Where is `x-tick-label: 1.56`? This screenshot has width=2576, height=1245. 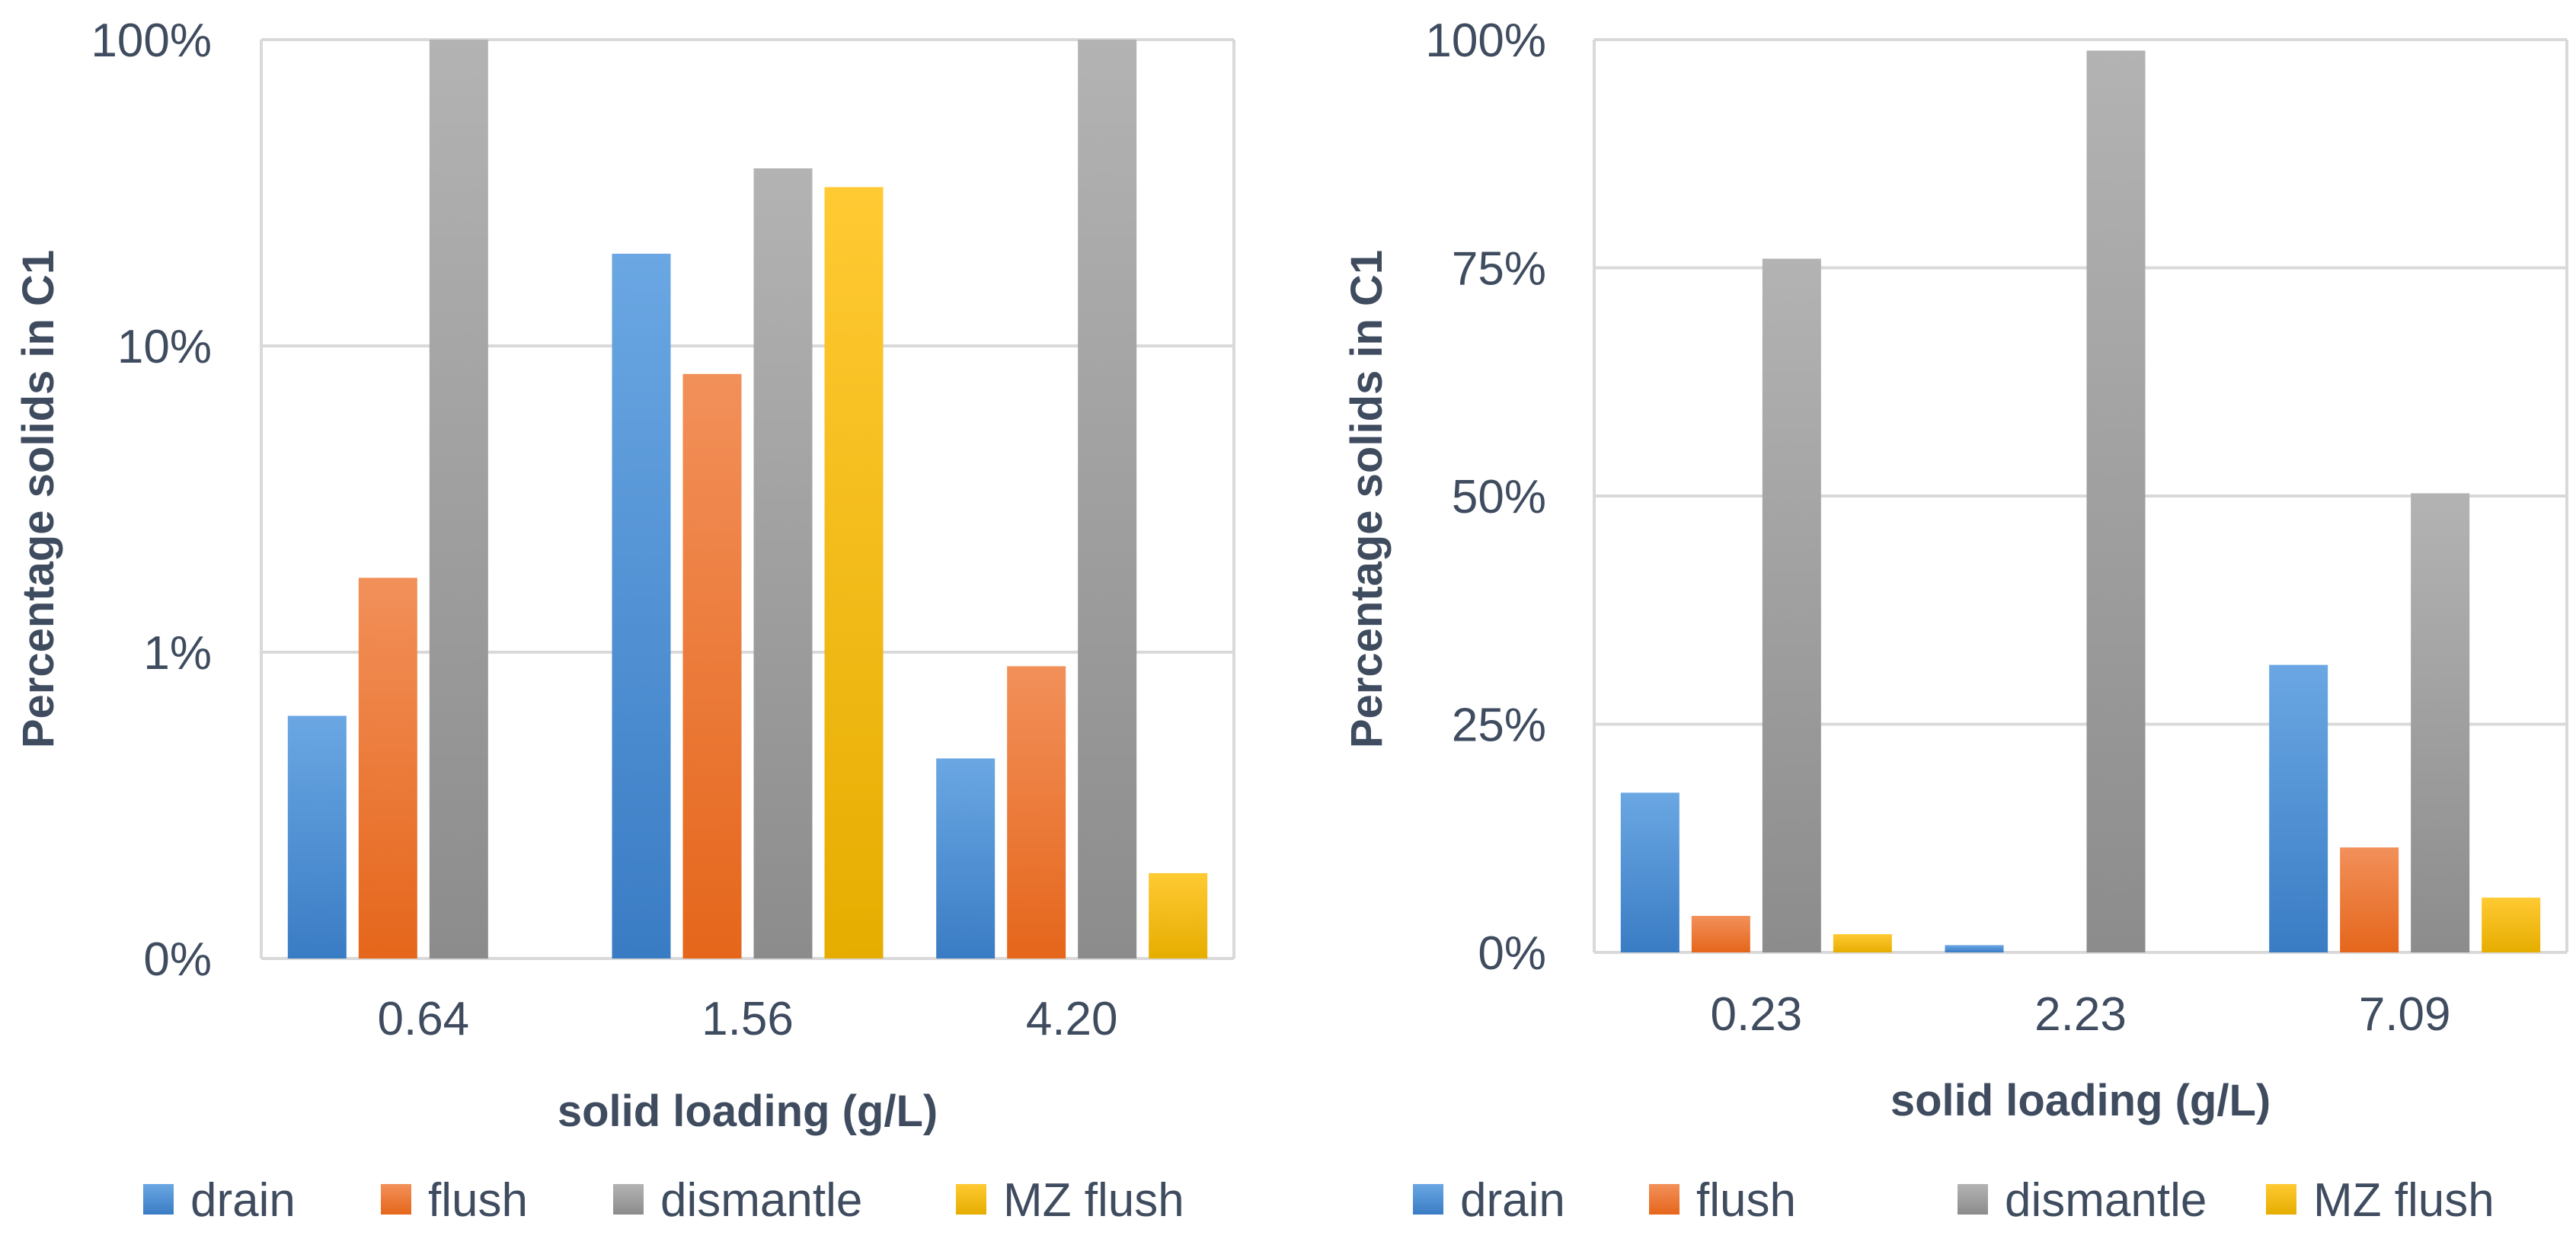
x-tick-label: 1.56 is located at coordinates (748, 1019).